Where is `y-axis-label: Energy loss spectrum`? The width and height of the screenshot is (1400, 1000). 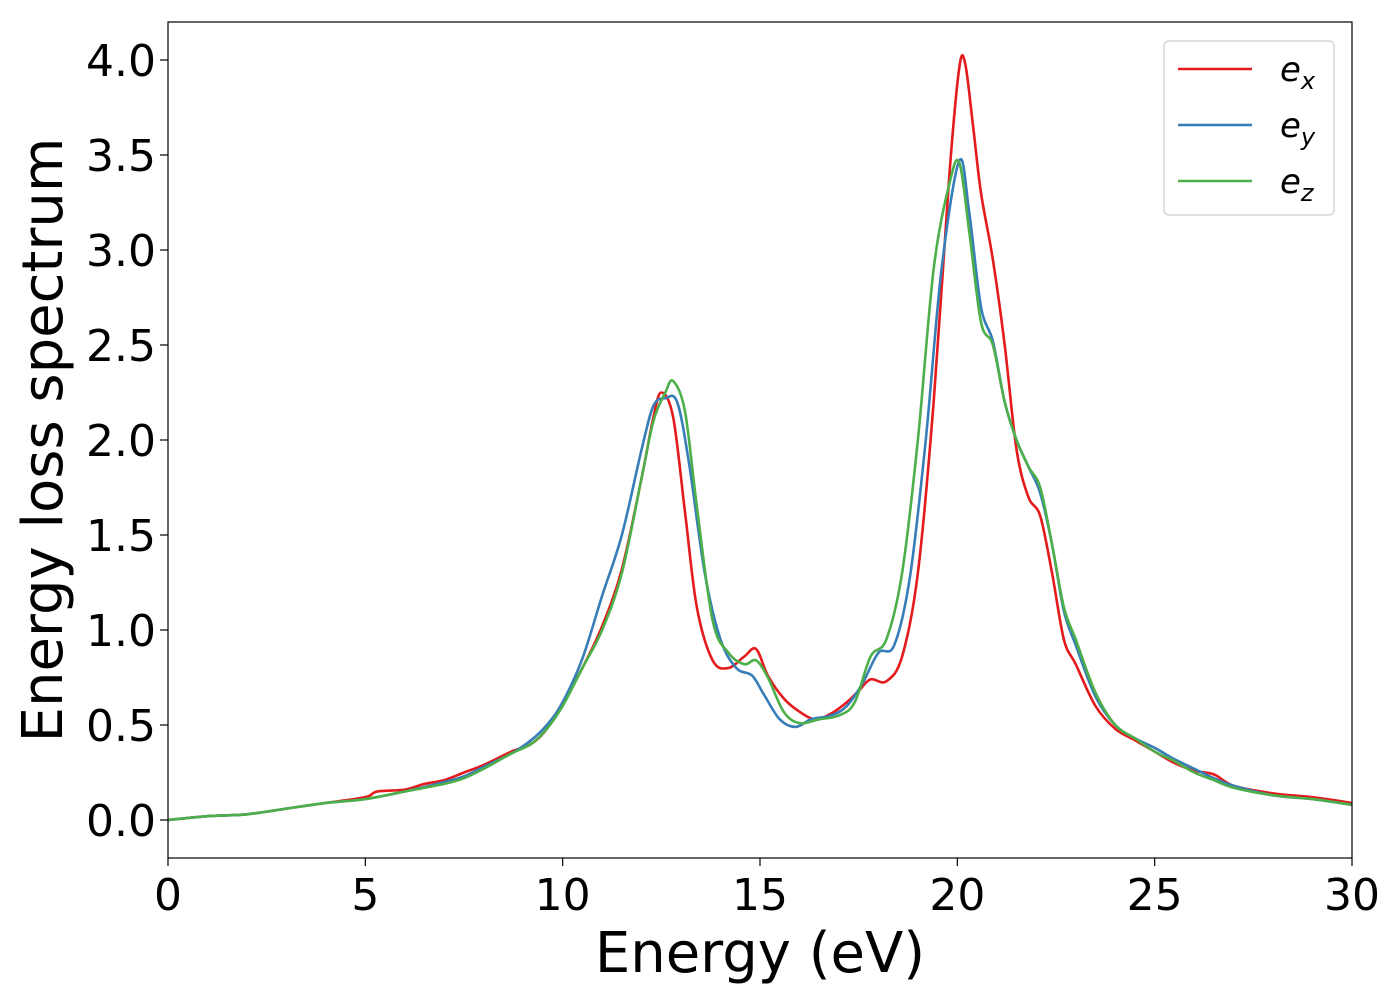
y-axis-label: Energy loss spectrum is located at coordinates (43, 440).